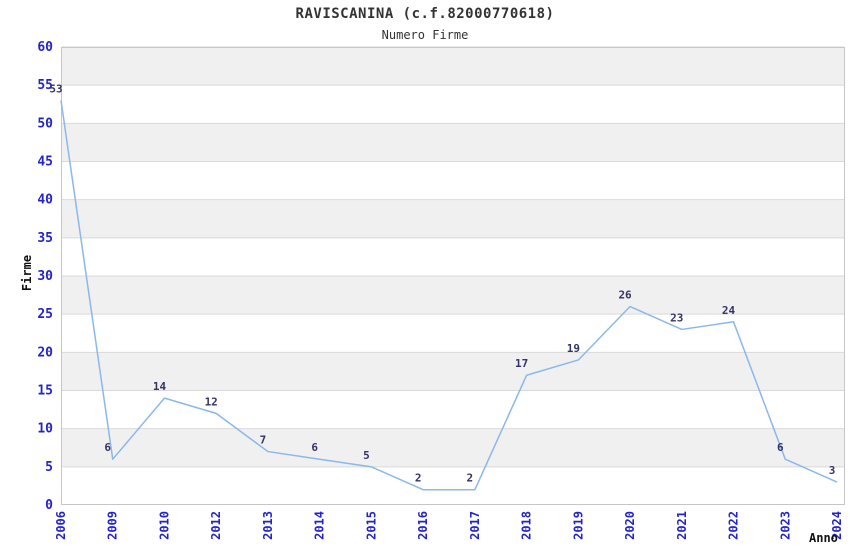  What do you see at coordinates (837, 525) in the screenshot?
I see `x-tick-label: 2024` at bounding box center [837, 525].